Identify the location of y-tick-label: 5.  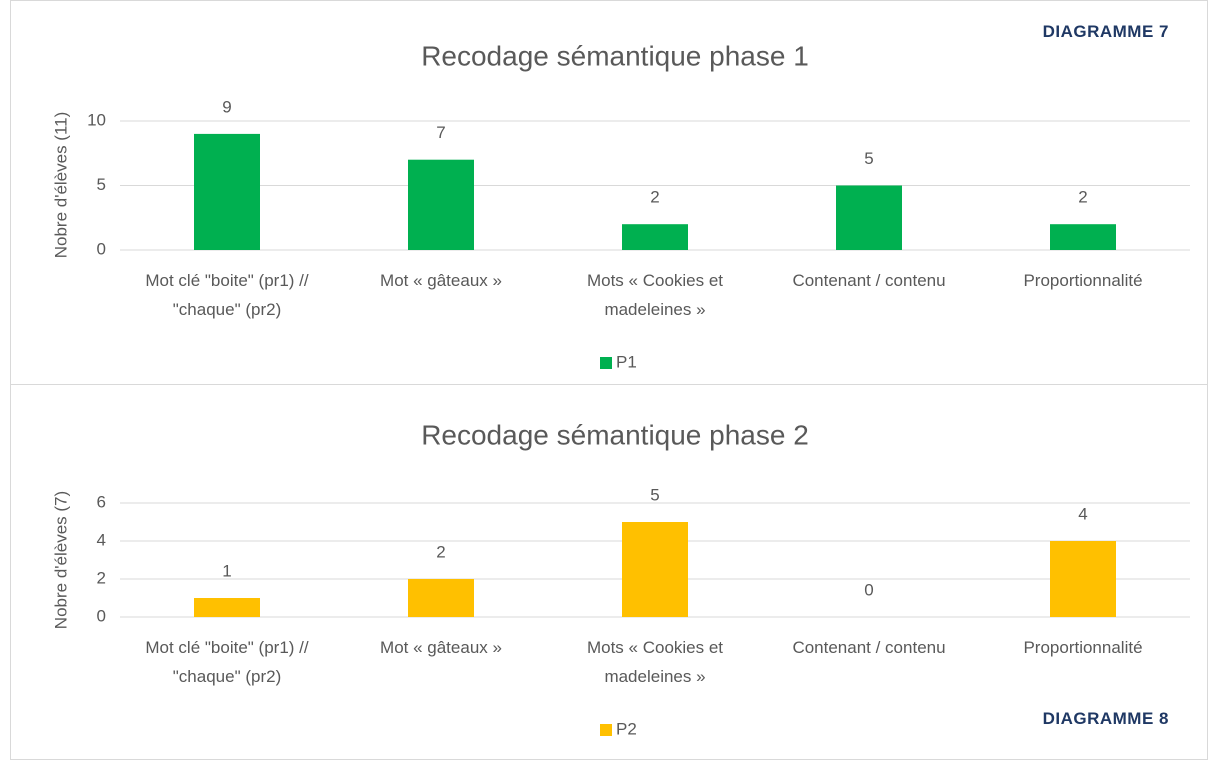
(101, 184).